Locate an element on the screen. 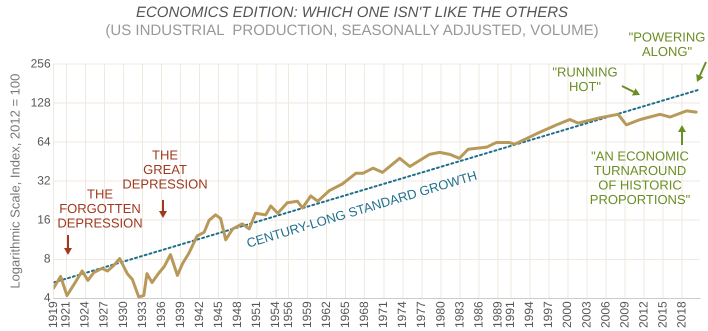  x-tick-label: 1989 is located at coordinates (497, 314).